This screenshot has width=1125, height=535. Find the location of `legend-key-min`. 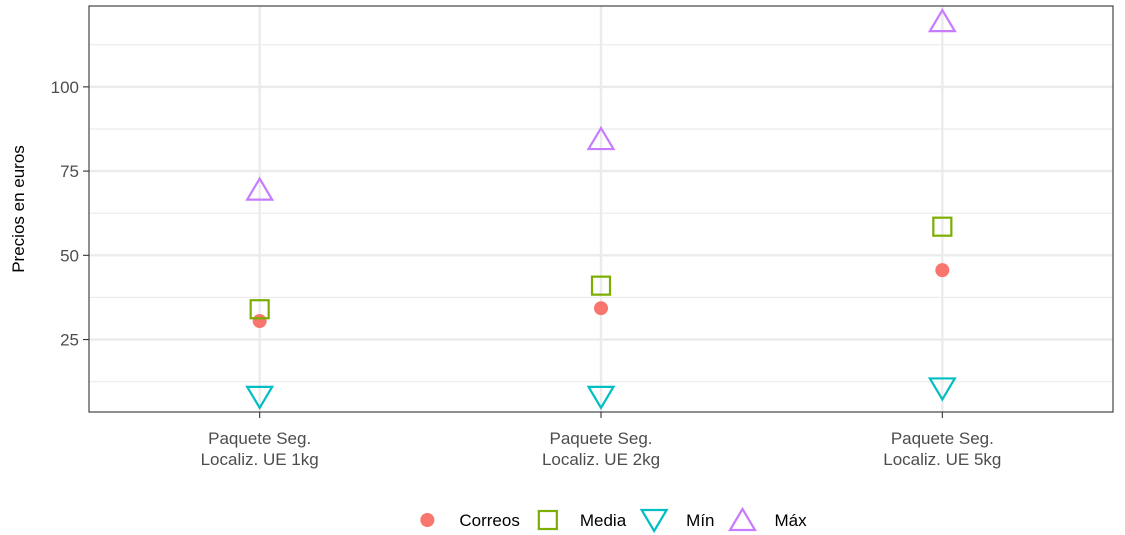

legend-key-min is located at coordinates (654, 521).